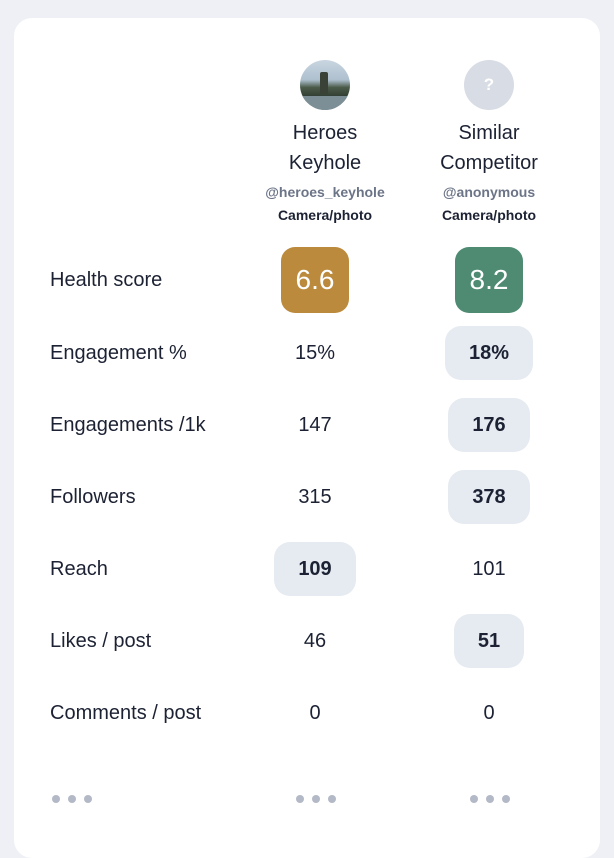 This screenshot has height=858, width=614. What do you see at coordinates (307, 713) in the screenshot?
I see `metric-row-comments-post: Comments / post 0 0` at bounding box center [307, 713].